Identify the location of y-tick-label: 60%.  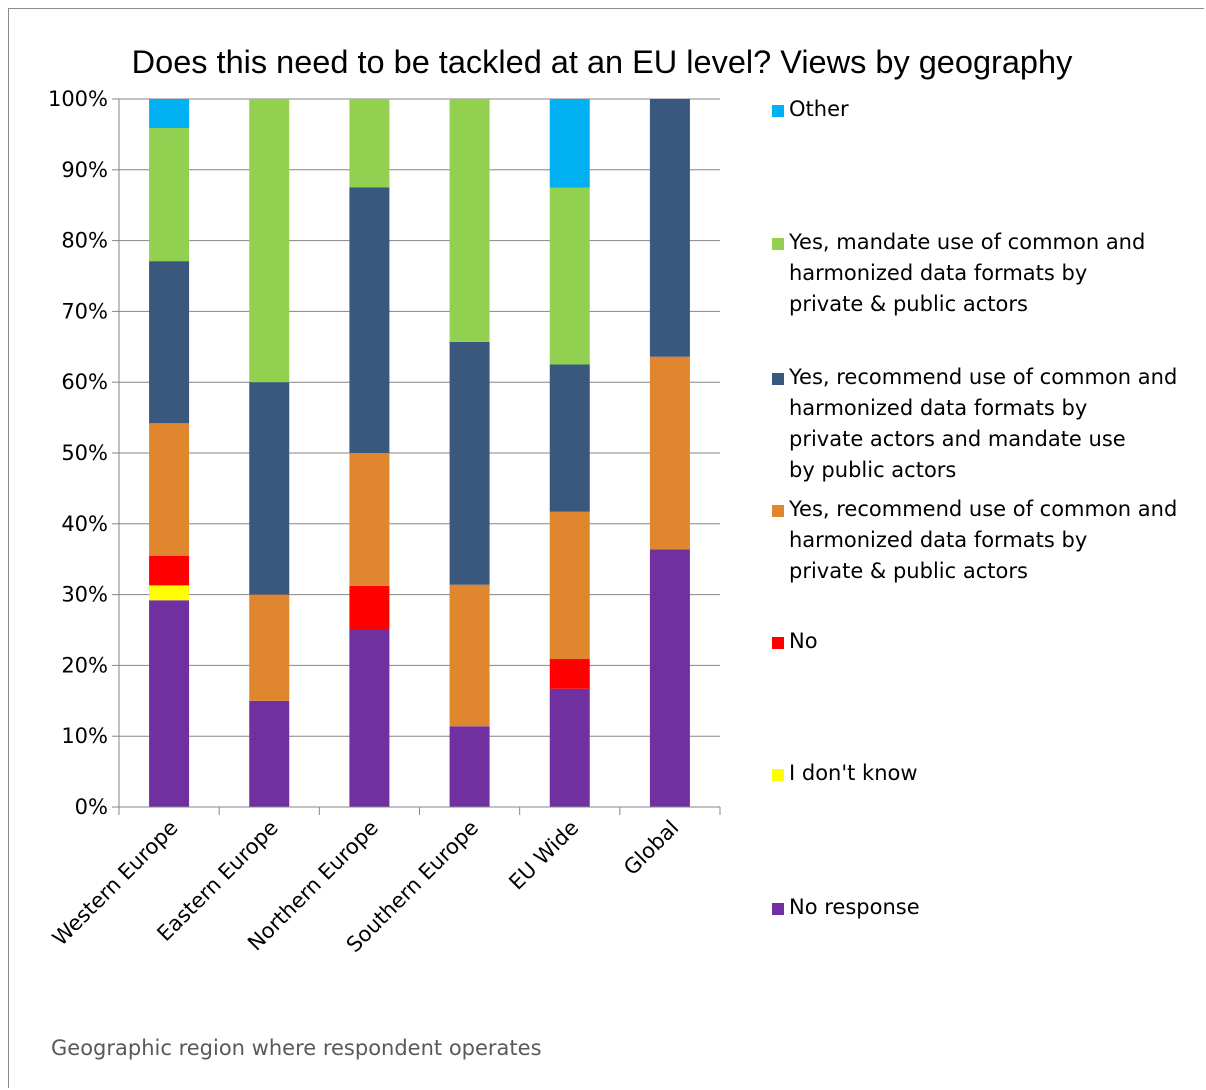
(84, 382).